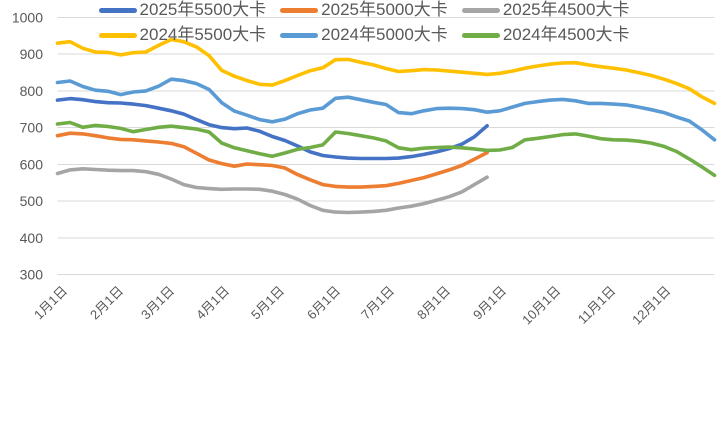 This screenshot has width=728, height=439. I want to click on y-axis-label-500: 500, so click(32, 201).